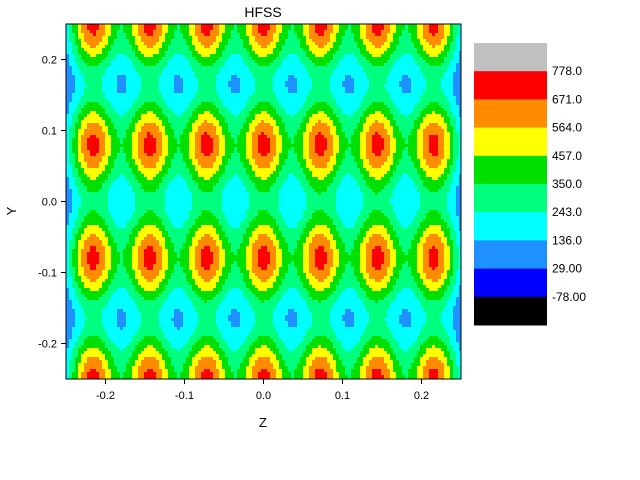  What do you see at coordinates (263, 396) in the screenshot?
I see `x-tick-label: 0.0` at bounding box center [263, 396].